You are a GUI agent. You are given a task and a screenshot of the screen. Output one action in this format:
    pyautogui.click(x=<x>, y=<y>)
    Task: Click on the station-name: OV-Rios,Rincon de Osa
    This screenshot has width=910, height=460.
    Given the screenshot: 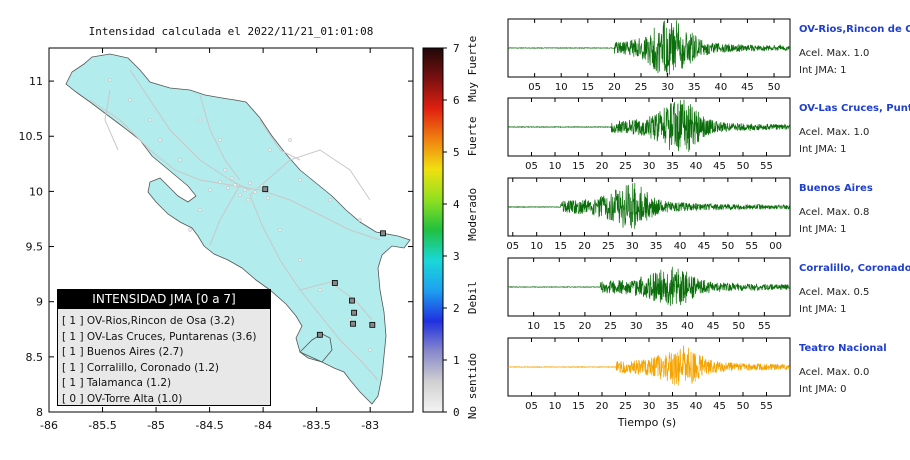 What is the action you would take?
    pyautogui.click(x=854, y=29)
    